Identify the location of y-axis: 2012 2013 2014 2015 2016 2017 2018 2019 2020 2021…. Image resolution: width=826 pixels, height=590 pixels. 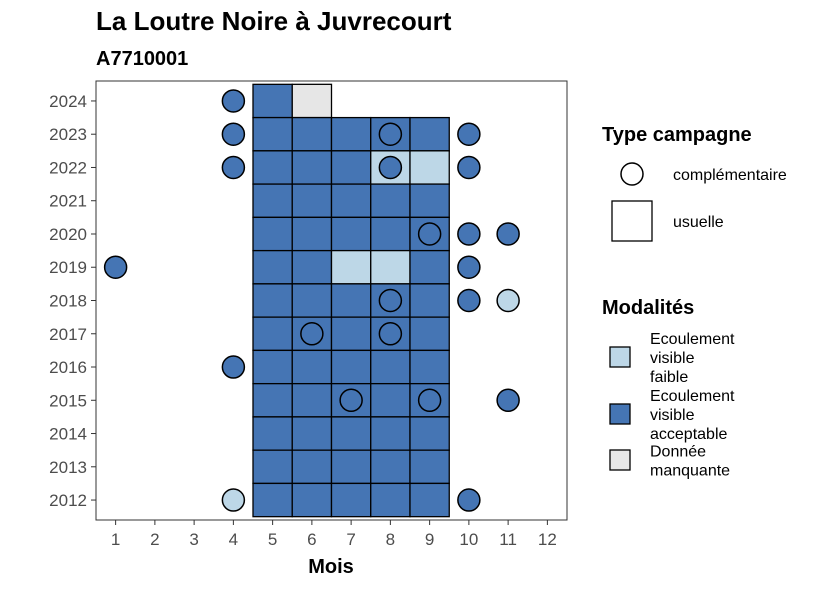
(72, 301).